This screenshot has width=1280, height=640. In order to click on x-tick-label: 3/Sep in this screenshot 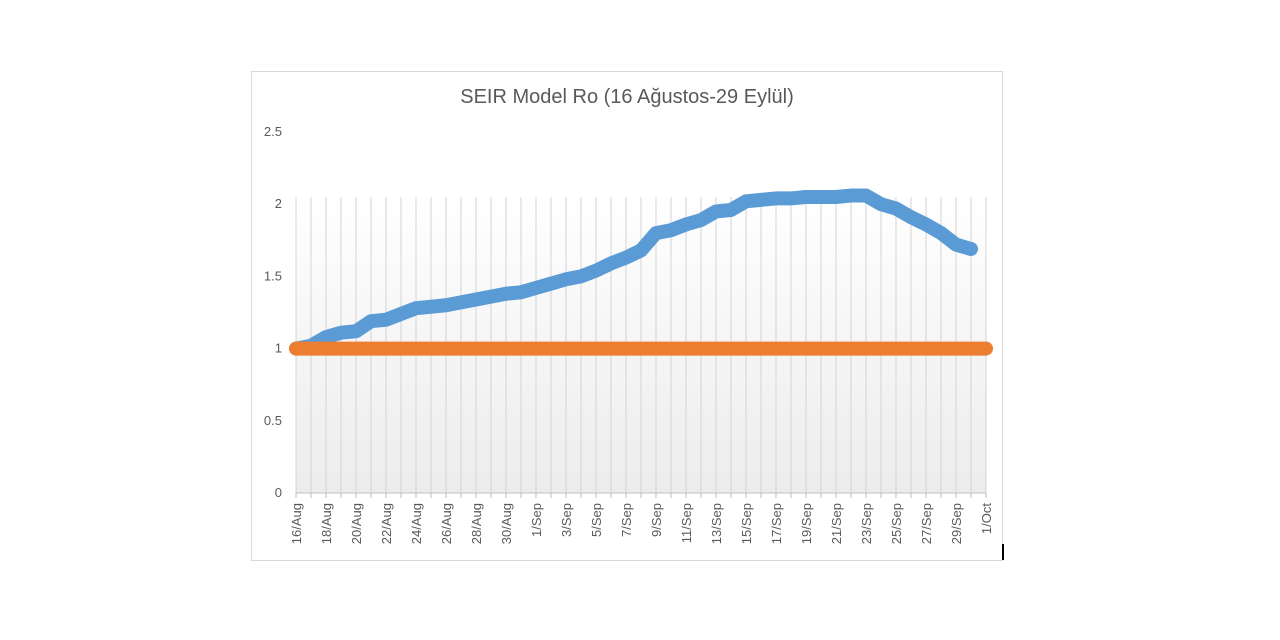, I will do `click(566, 520)`.